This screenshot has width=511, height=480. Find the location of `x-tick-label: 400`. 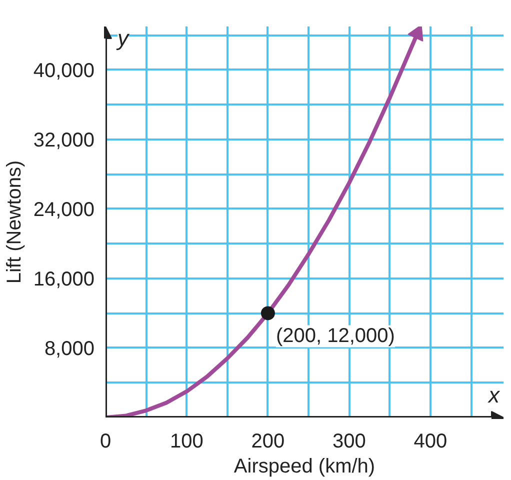

x-tick-label: 400 is located at coordinates (431, 441).